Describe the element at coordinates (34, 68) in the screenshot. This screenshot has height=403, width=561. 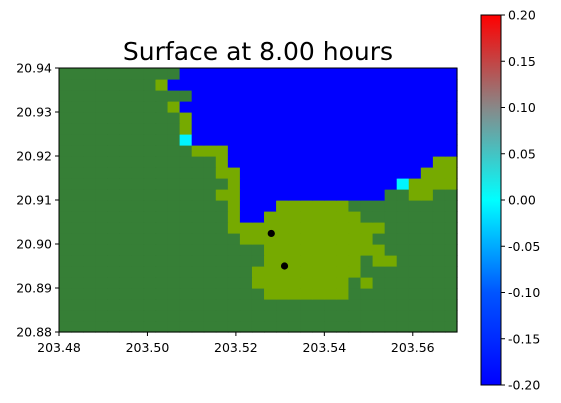
I see `y-tick-label: 20.94` at that location.